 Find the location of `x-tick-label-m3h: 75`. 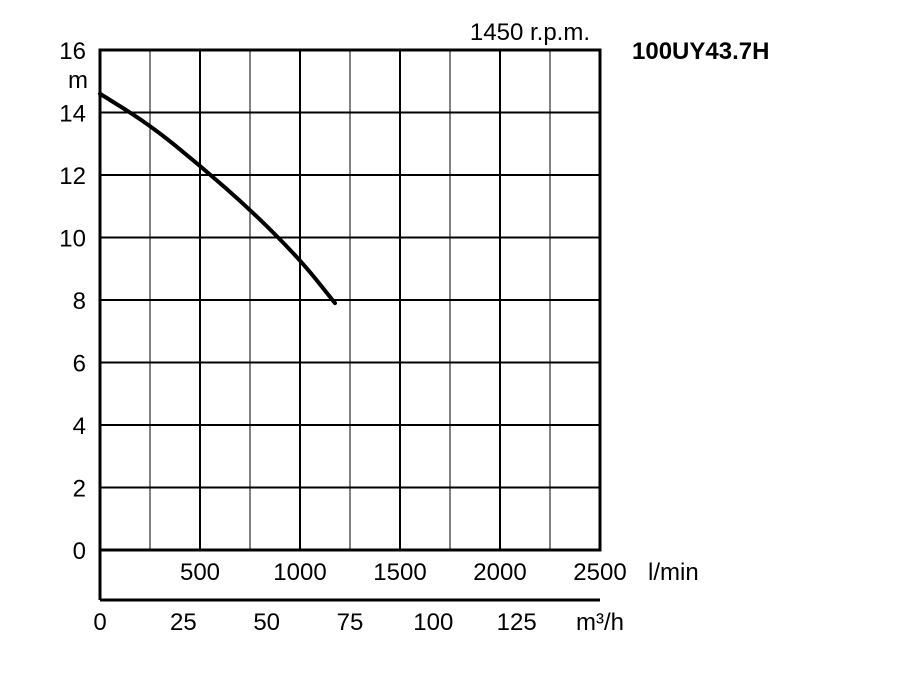

x-tick-label-m3h: 75 is located at coordinates (350, 622).